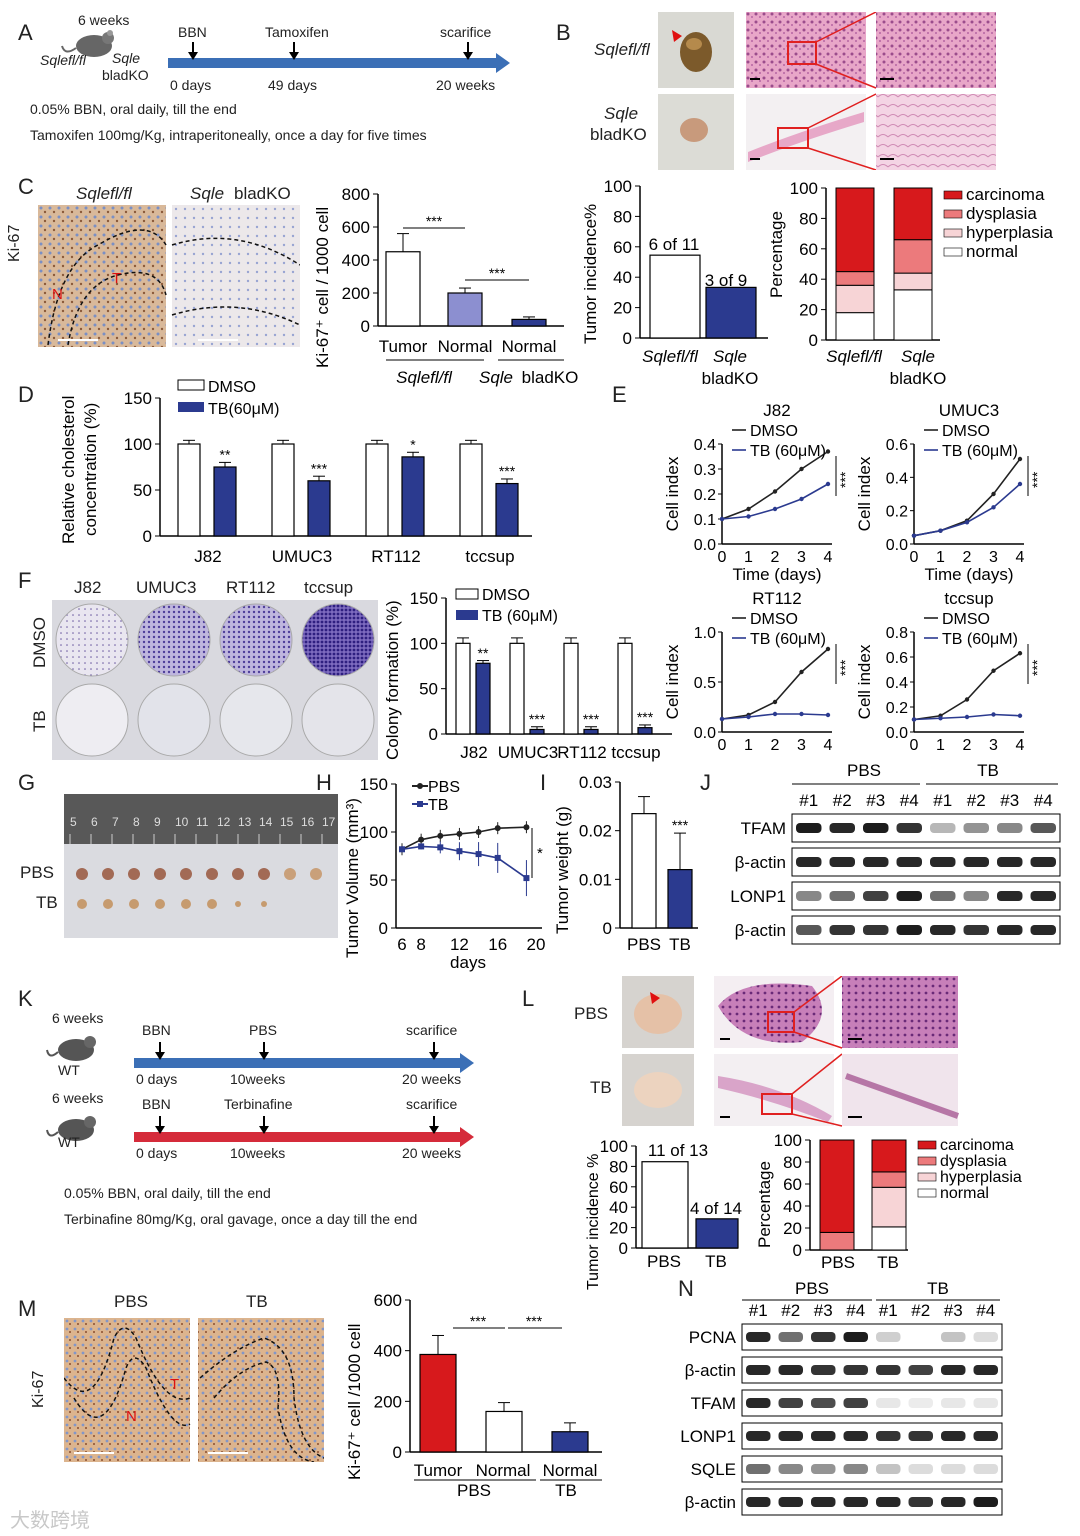  Describe the element at coordinates (988, 770) in the screenshot. I see `j-g2: TB` at that location.